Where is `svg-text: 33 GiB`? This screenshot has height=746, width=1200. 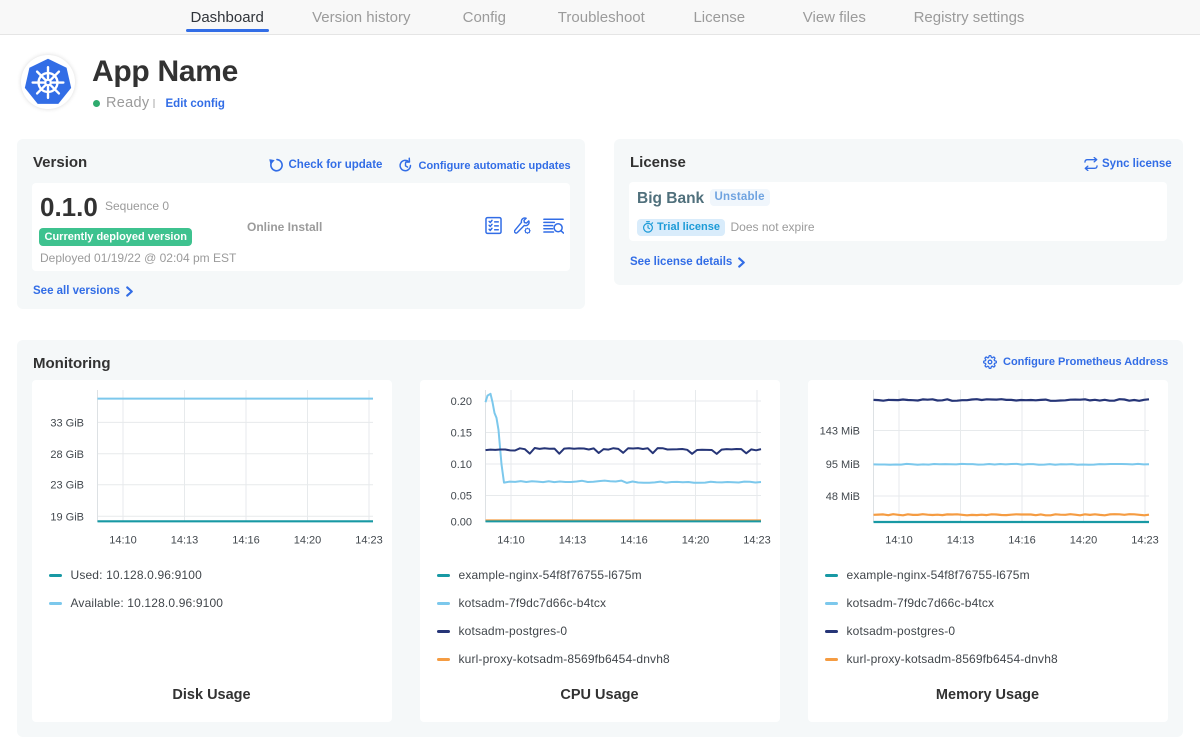 svg-text: 33 GiB is located at coordinates (67, 423).